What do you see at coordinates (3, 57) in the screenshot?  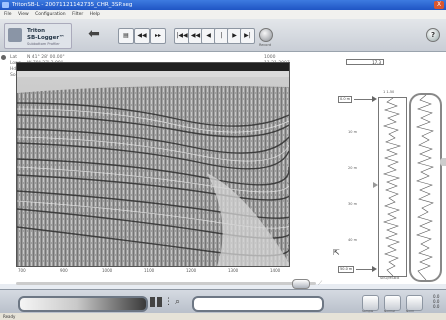 I see `gps-status-icon` at bounding box center [3, 57].